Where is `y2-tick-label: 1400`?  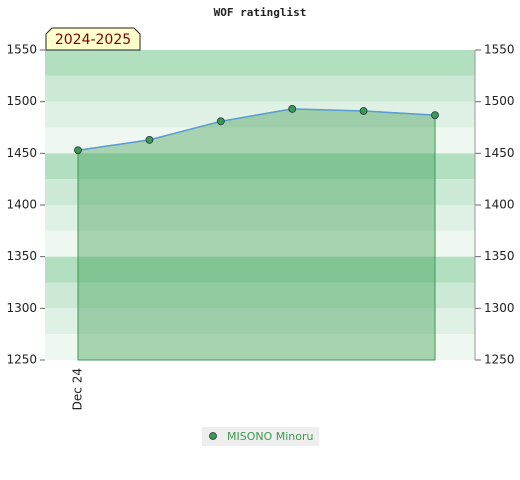 y2-tick-label: 1400 is located at coordinates (499, 205).